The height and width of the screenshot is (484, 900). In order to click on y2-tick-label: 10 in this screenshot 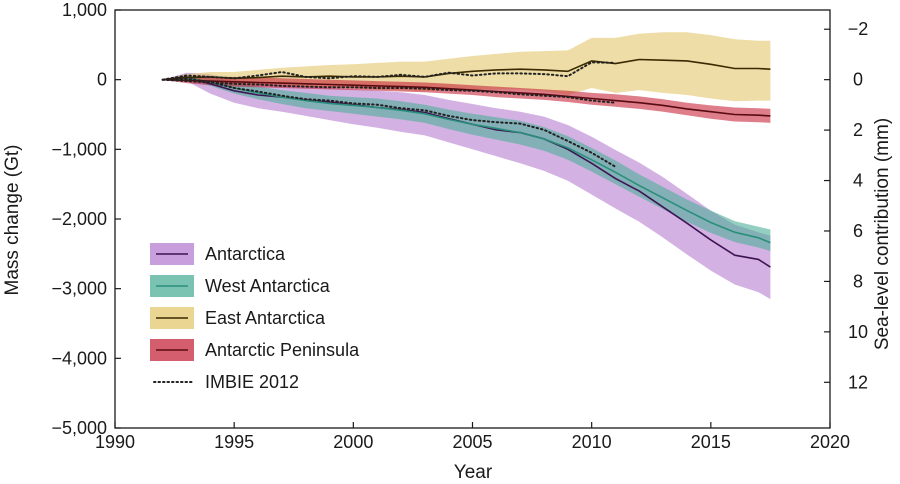, I will do `click(858, 332)`.